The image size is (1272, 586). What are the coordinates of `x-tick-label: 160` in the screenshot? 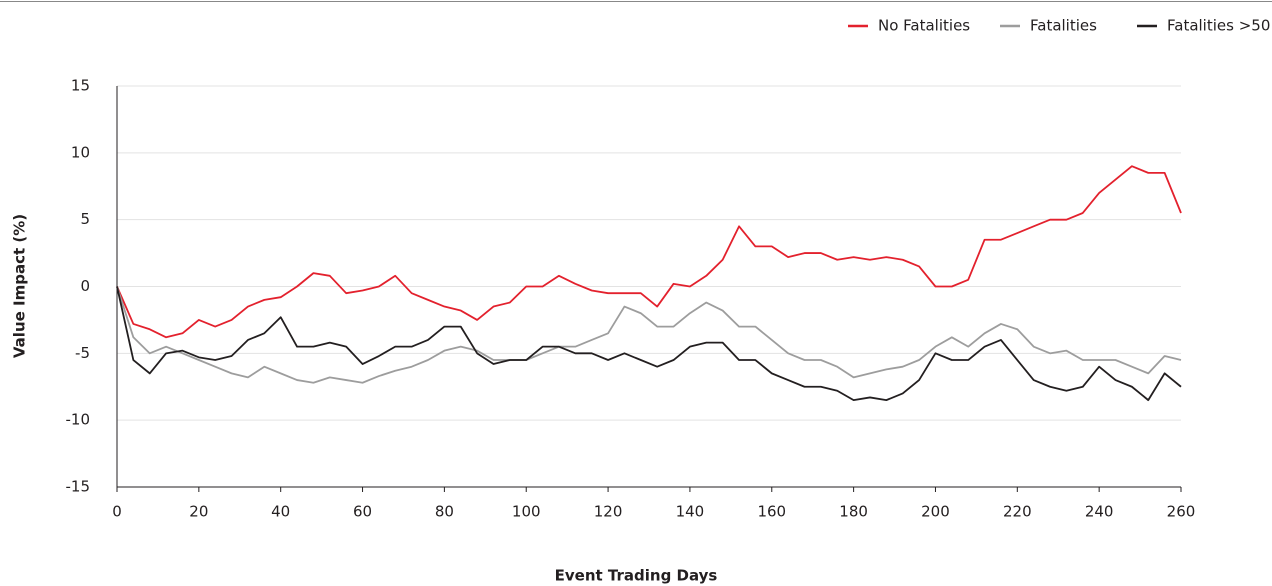 It's located at (771, 512).